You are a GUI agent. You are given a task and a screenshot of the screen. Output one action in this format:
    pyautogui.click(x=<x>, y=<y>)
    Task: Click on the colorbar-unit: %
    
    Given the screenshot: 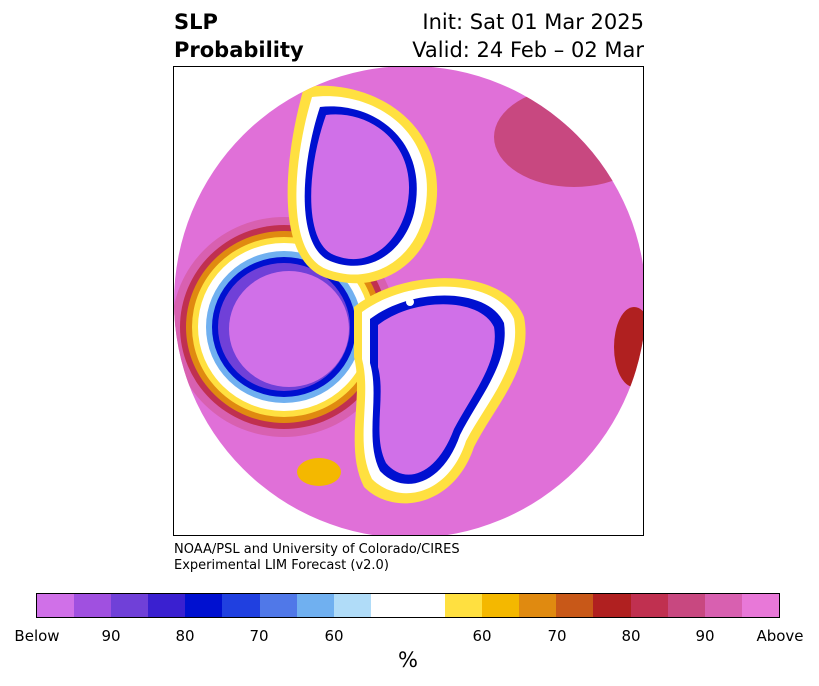 What is the action you would take?
    pyautogui.click(x=408, y=660)
    